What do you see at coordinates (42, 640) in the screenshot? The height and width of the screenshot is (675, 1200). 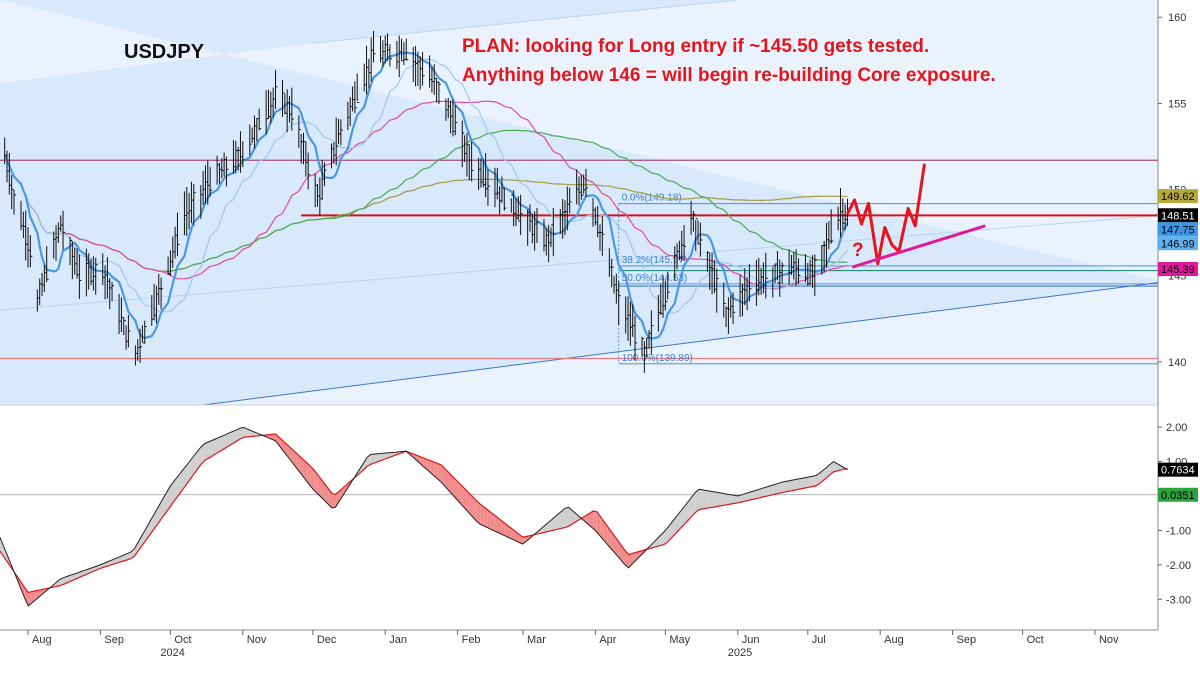 I see `month-tick-label: Aug` at bounding box center [42, 640].